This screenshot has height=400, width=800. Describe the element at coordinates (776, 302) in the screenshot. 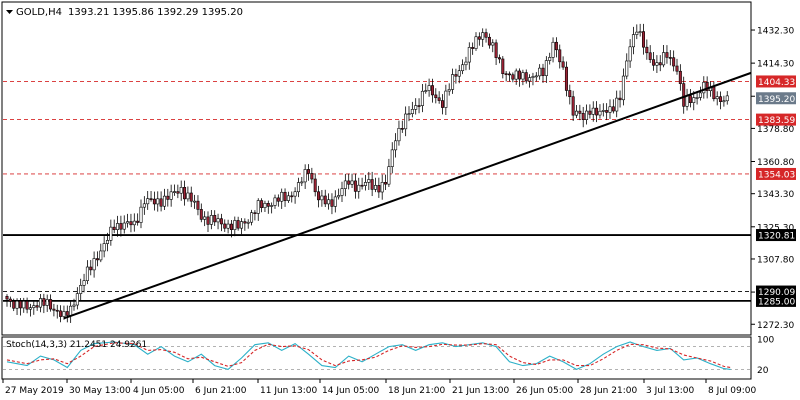

I see `level-label: 1285.00` at that location.